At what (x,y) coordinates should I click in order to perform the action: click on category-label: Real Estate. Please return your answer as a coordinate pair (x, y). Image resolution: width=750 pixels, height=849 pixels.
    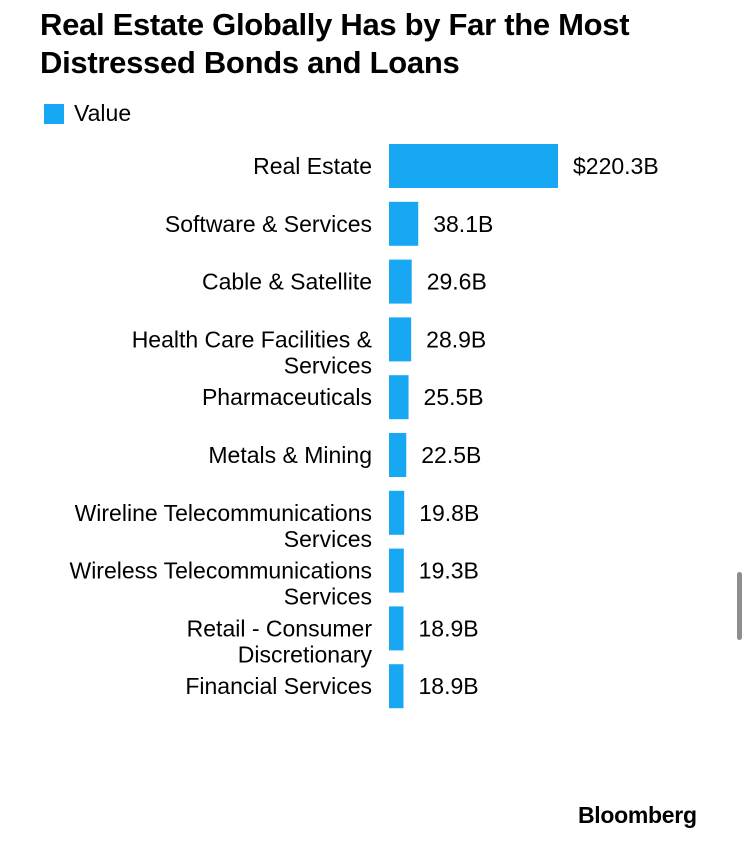
    Looking at the image, I should click on (312, 166).